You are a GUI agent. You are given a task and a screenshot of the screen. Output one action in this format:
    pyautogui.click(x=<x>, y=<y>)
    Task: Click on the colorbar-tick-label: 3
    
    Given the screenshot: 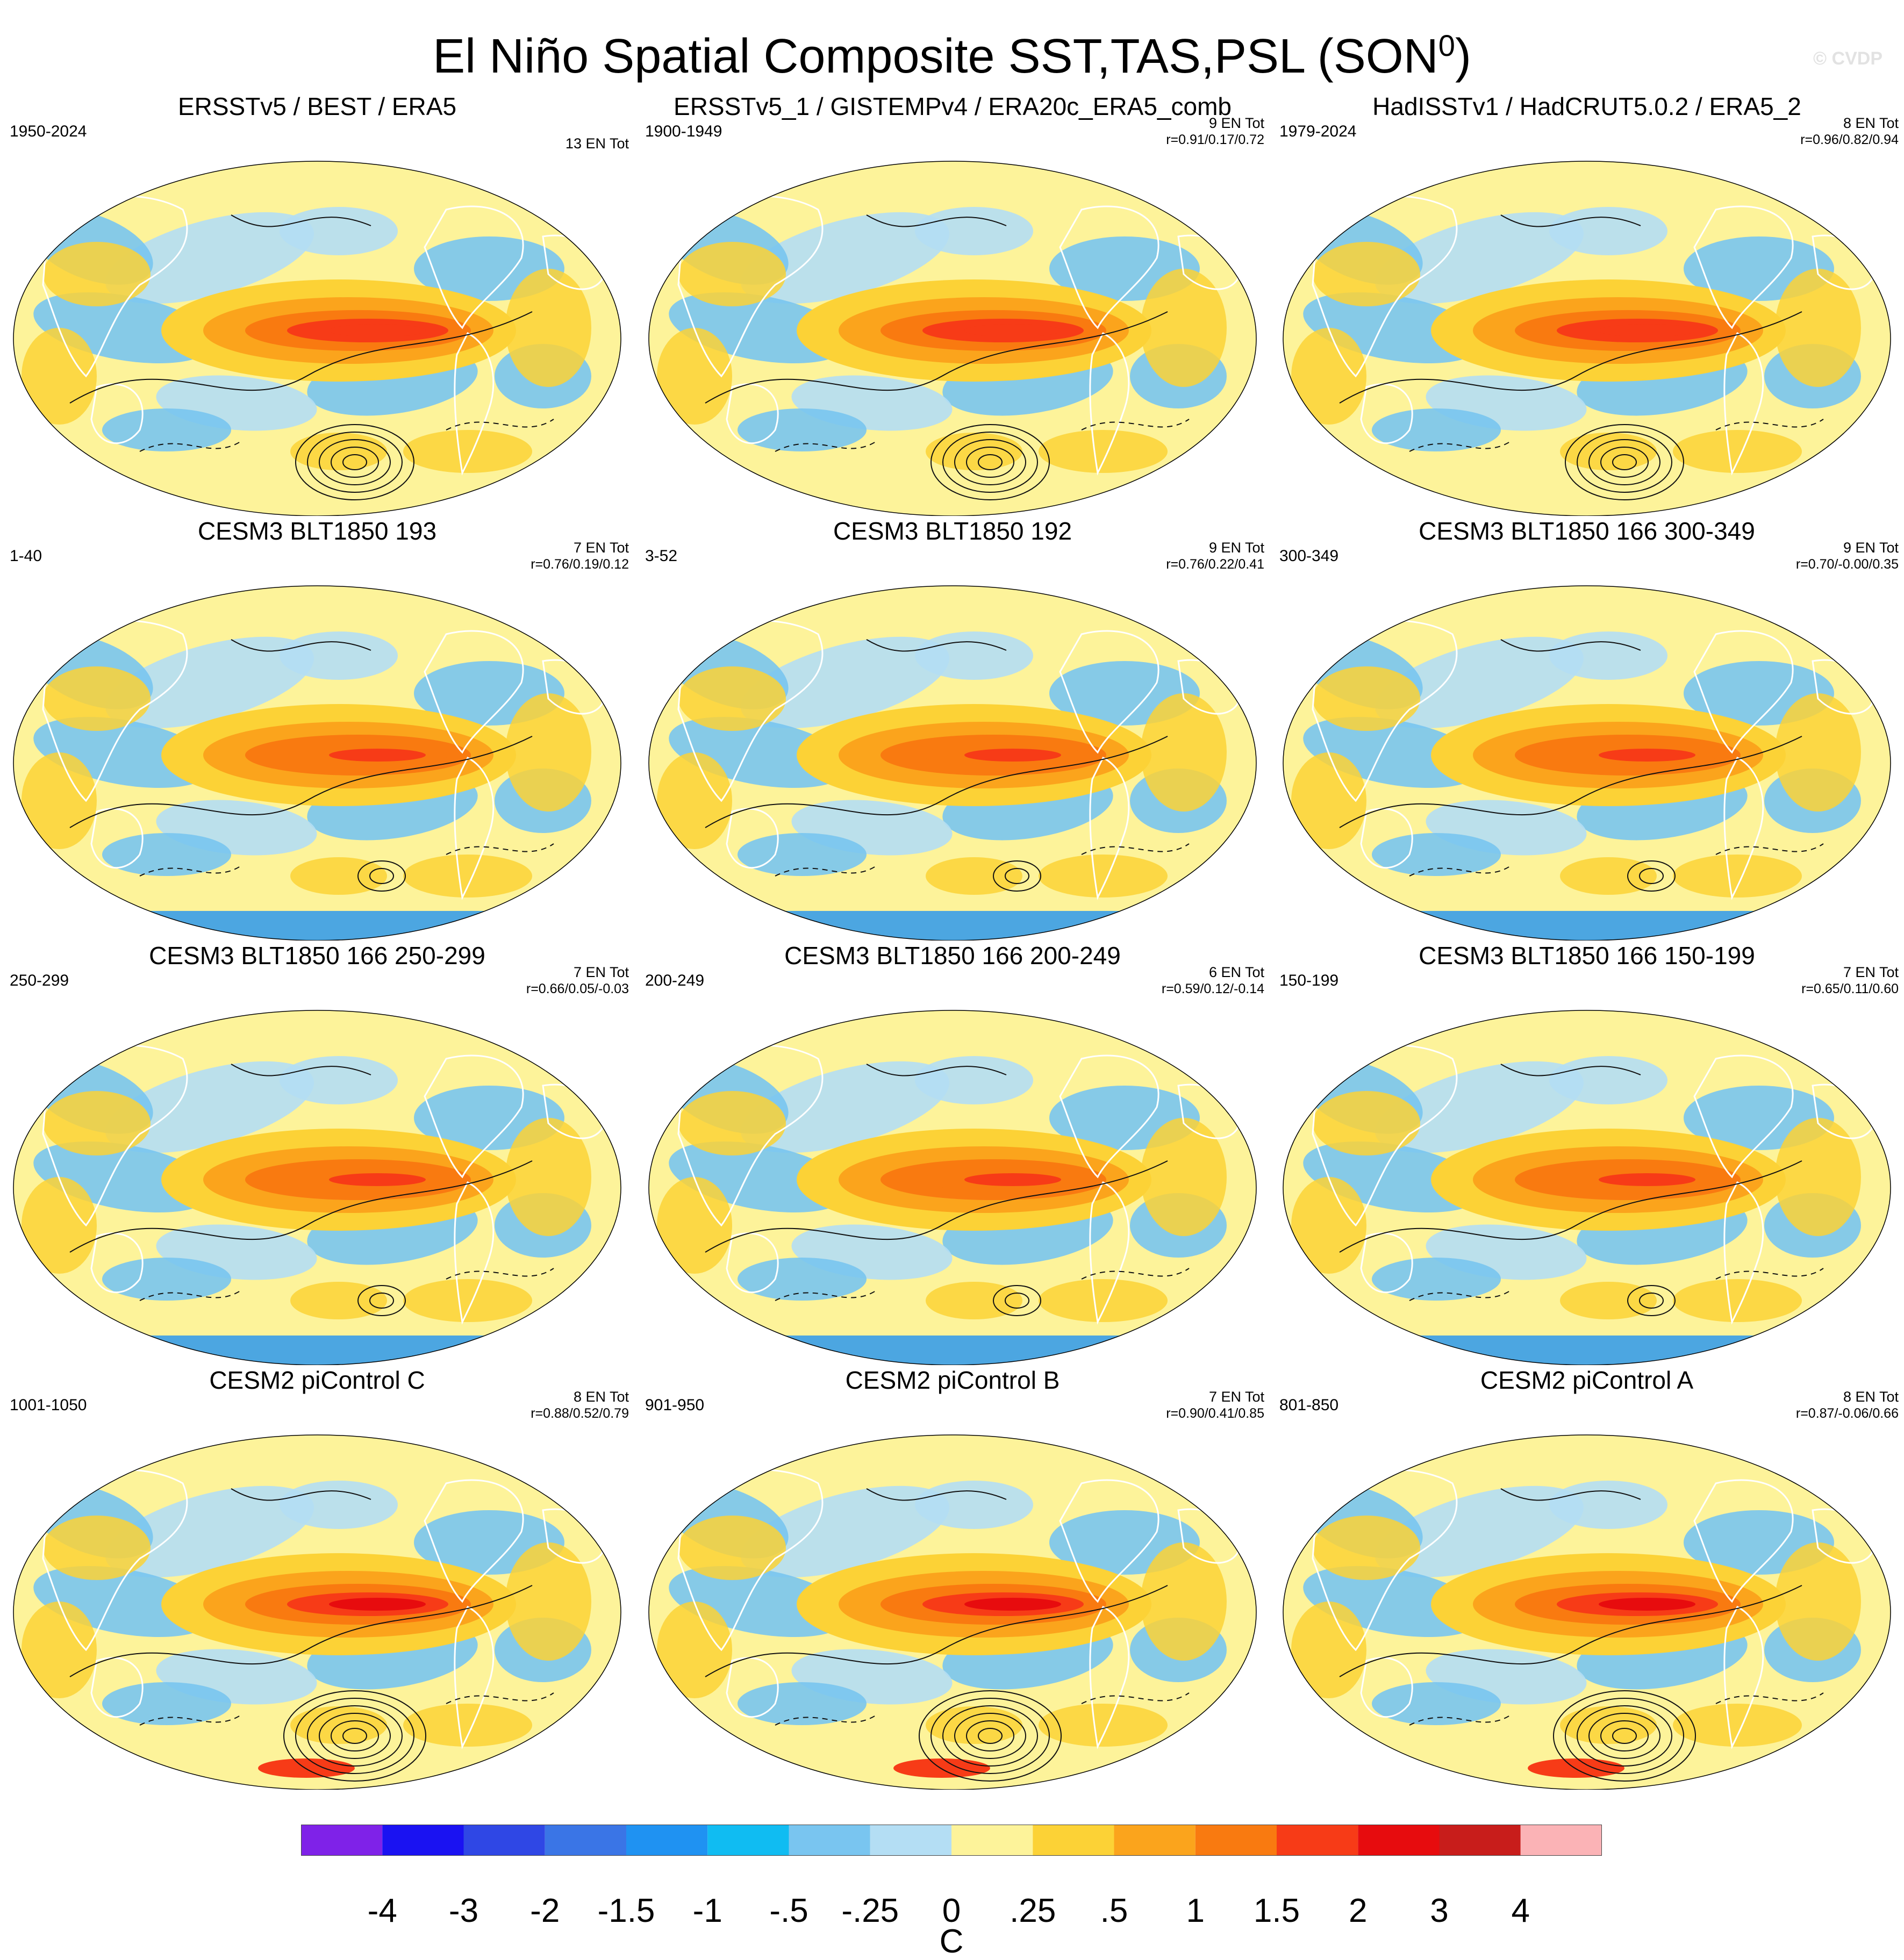 What is the action you would take?
    pyautogui.click(x=1440, y=1911)
    